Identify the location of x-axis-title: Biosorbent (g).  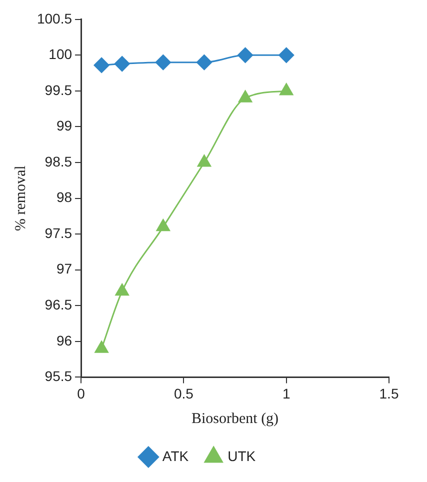
(235, 418).